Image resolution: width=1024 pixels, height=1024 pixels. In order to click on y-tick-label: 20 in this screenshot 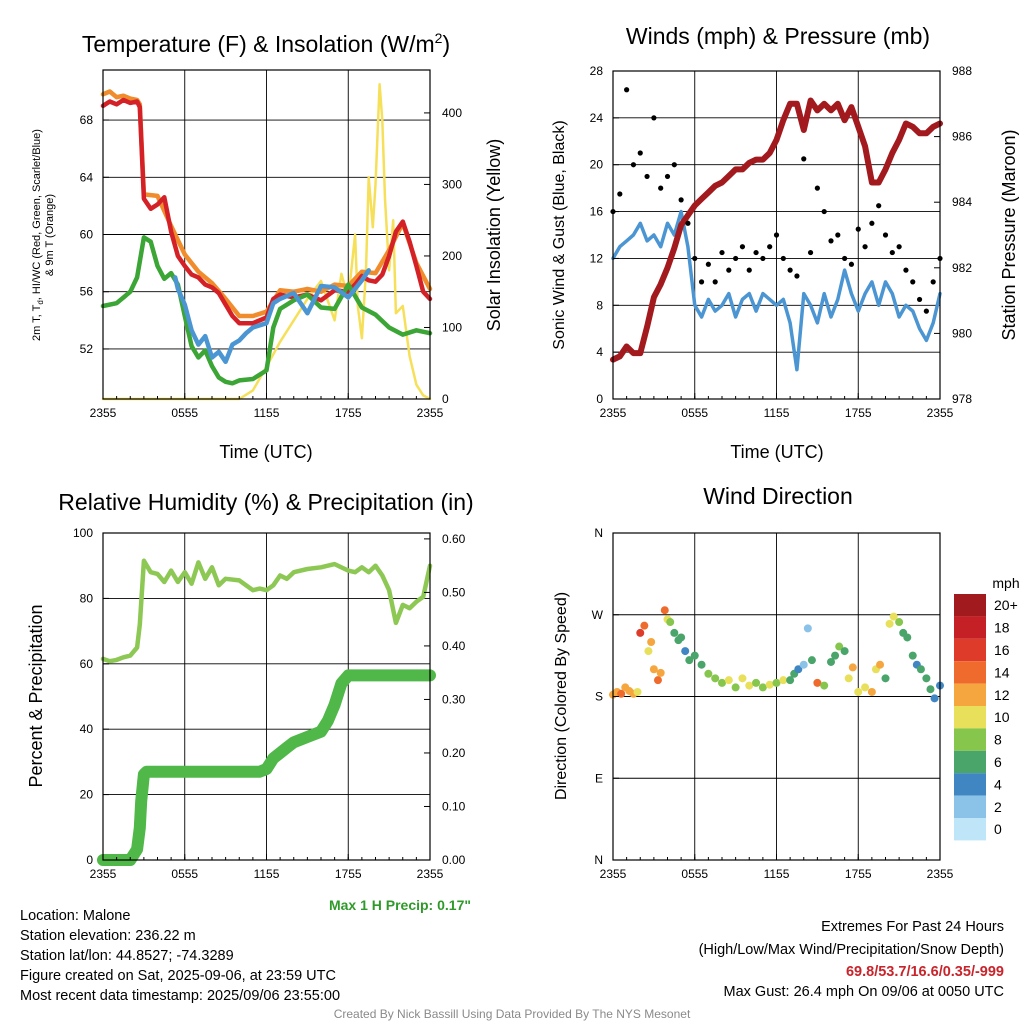, I will do `click(597, 165)`.